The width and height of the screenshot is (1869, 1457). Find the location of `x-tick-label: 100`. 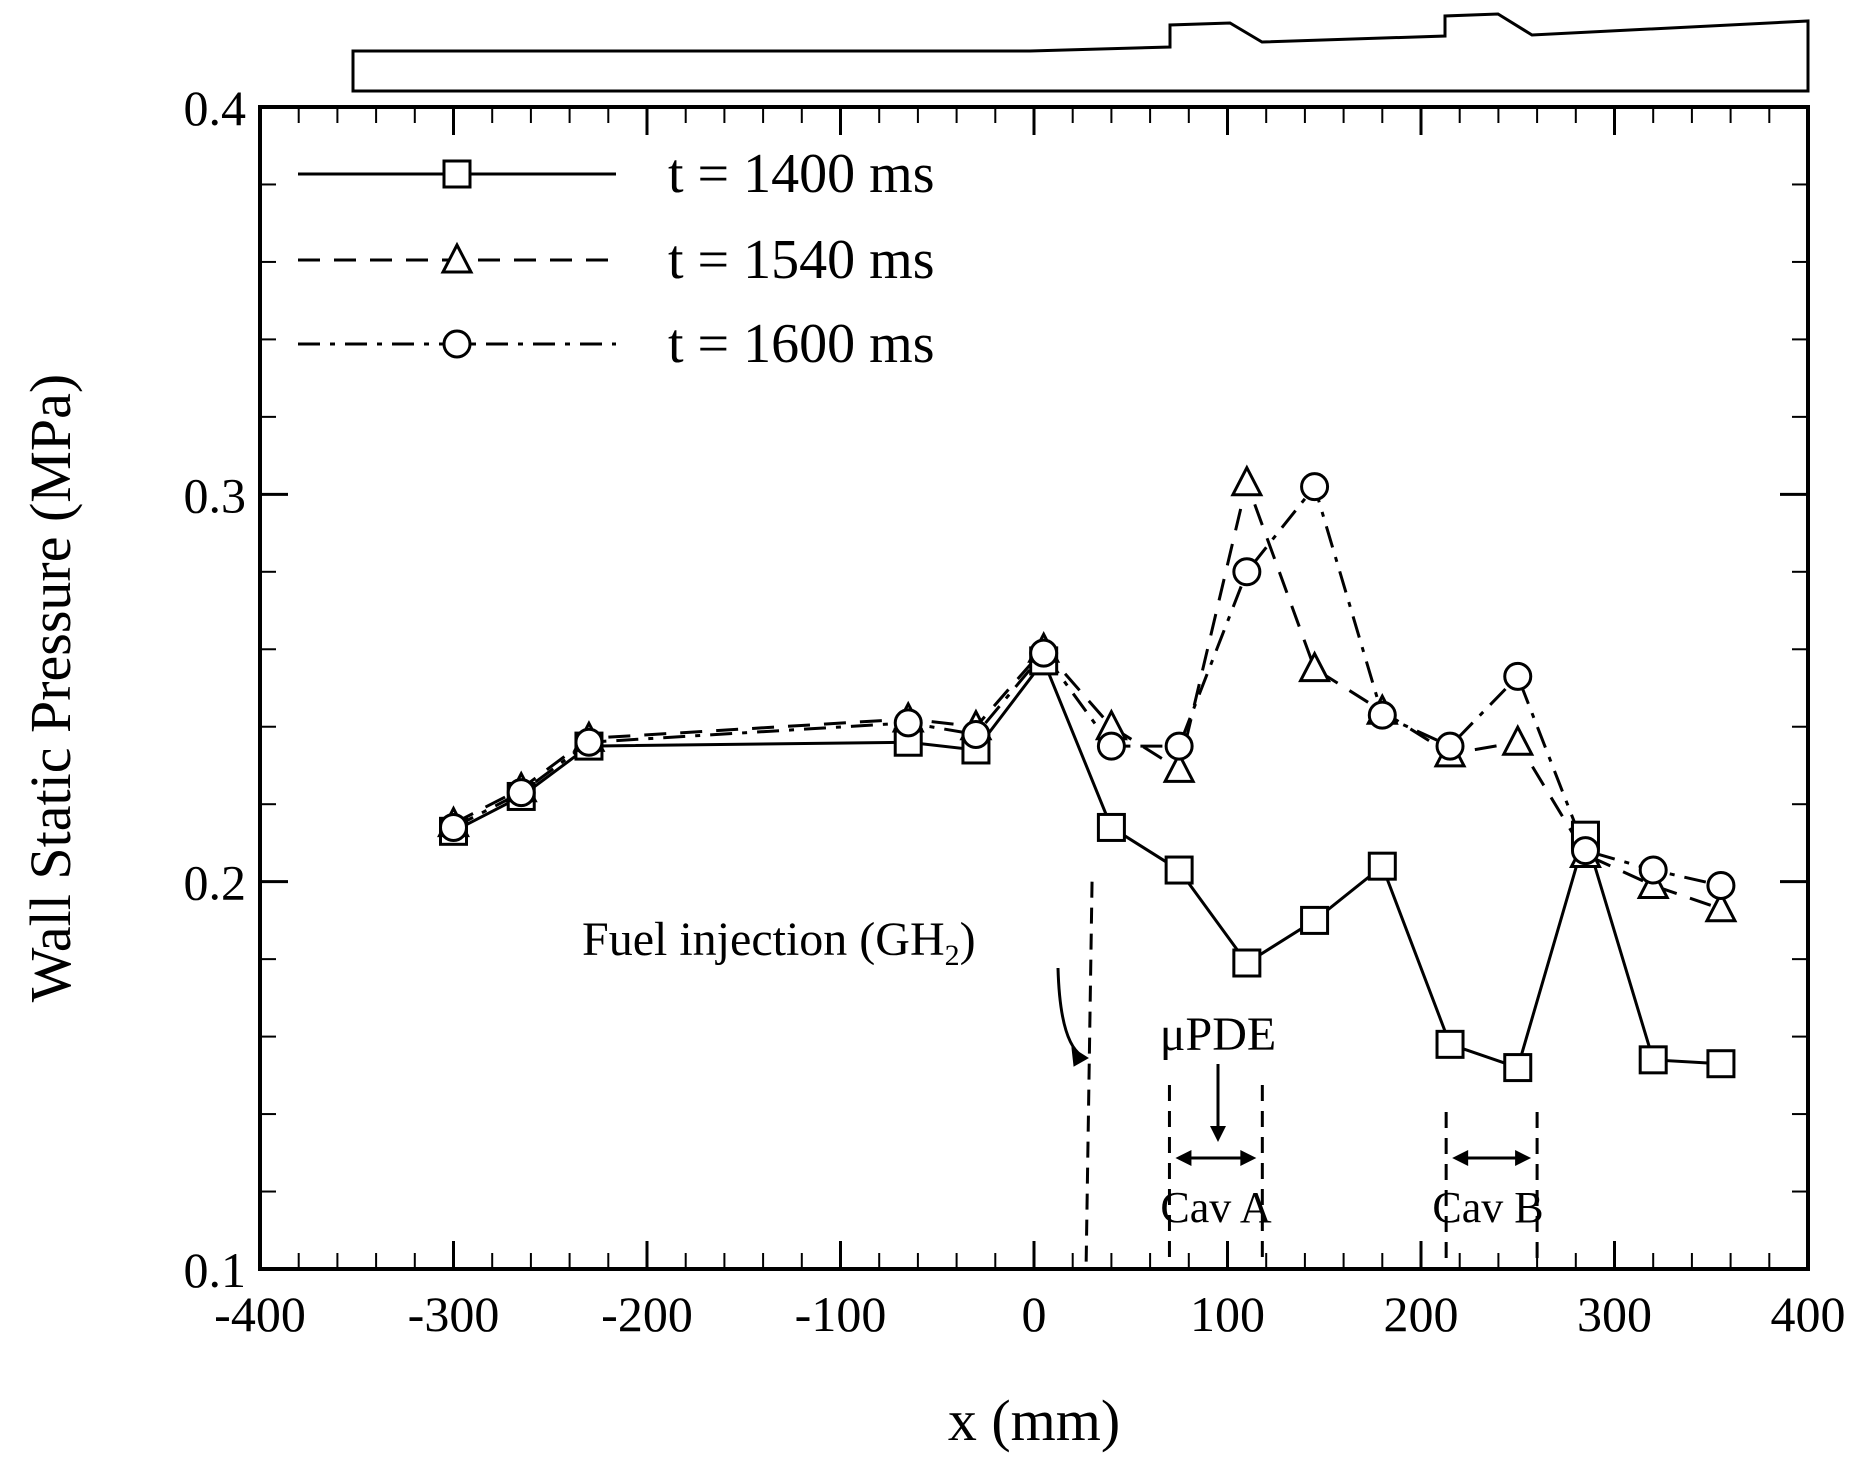

x-tick-label: 100 is located at coordinates (1227, 1314).